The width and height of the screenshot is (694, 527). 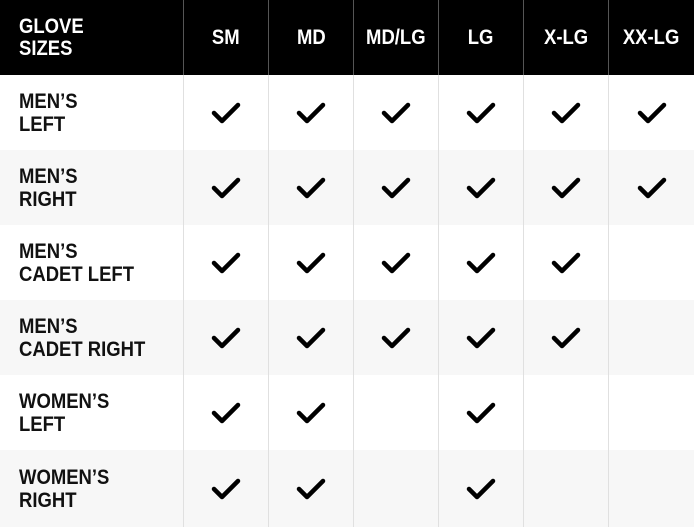 I want to click on cell-text: SM, so click(x=226, y=37).